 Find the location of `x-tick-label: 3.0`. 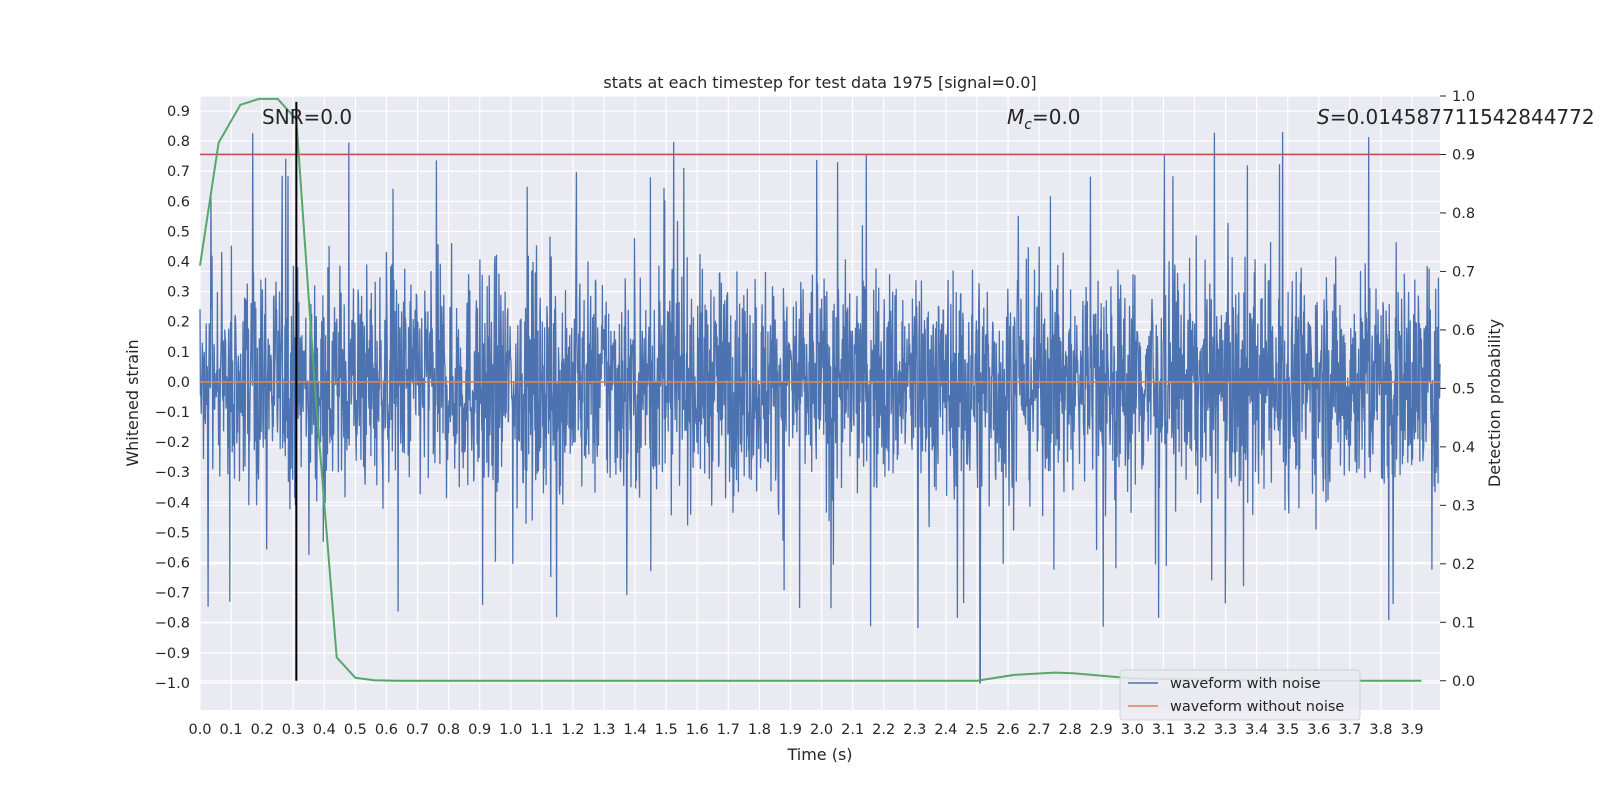

x-tick-label: 3.0 is located at coordinates (1132, 730).